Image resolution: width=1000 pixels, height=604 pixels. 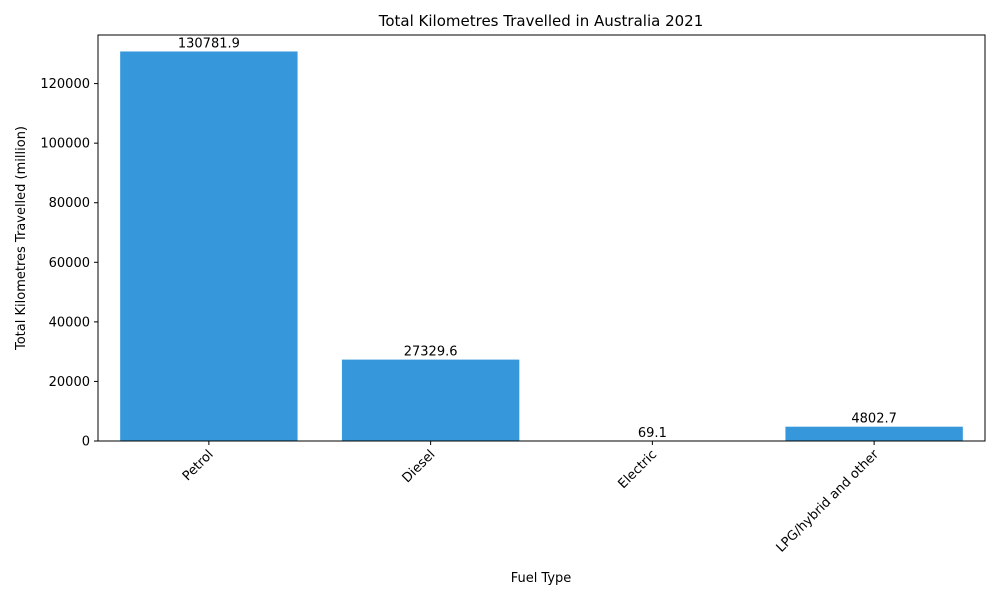 I want to click on data-label-3: 4802.7, so click(x=874, y=419).